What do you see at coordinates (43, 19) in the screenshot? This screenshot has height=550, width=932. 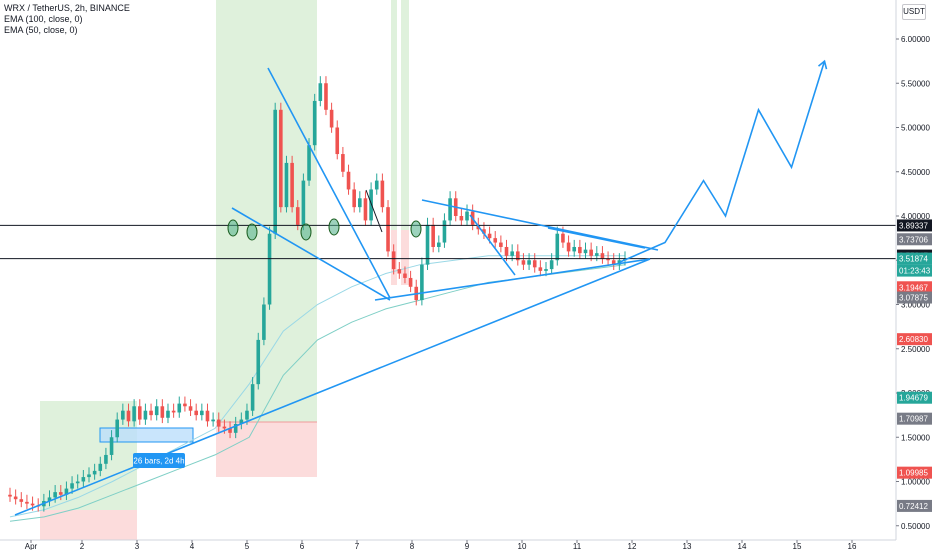 I see `ema100-label: EMA (100, close, 0)` at bounding box center [43, 19].